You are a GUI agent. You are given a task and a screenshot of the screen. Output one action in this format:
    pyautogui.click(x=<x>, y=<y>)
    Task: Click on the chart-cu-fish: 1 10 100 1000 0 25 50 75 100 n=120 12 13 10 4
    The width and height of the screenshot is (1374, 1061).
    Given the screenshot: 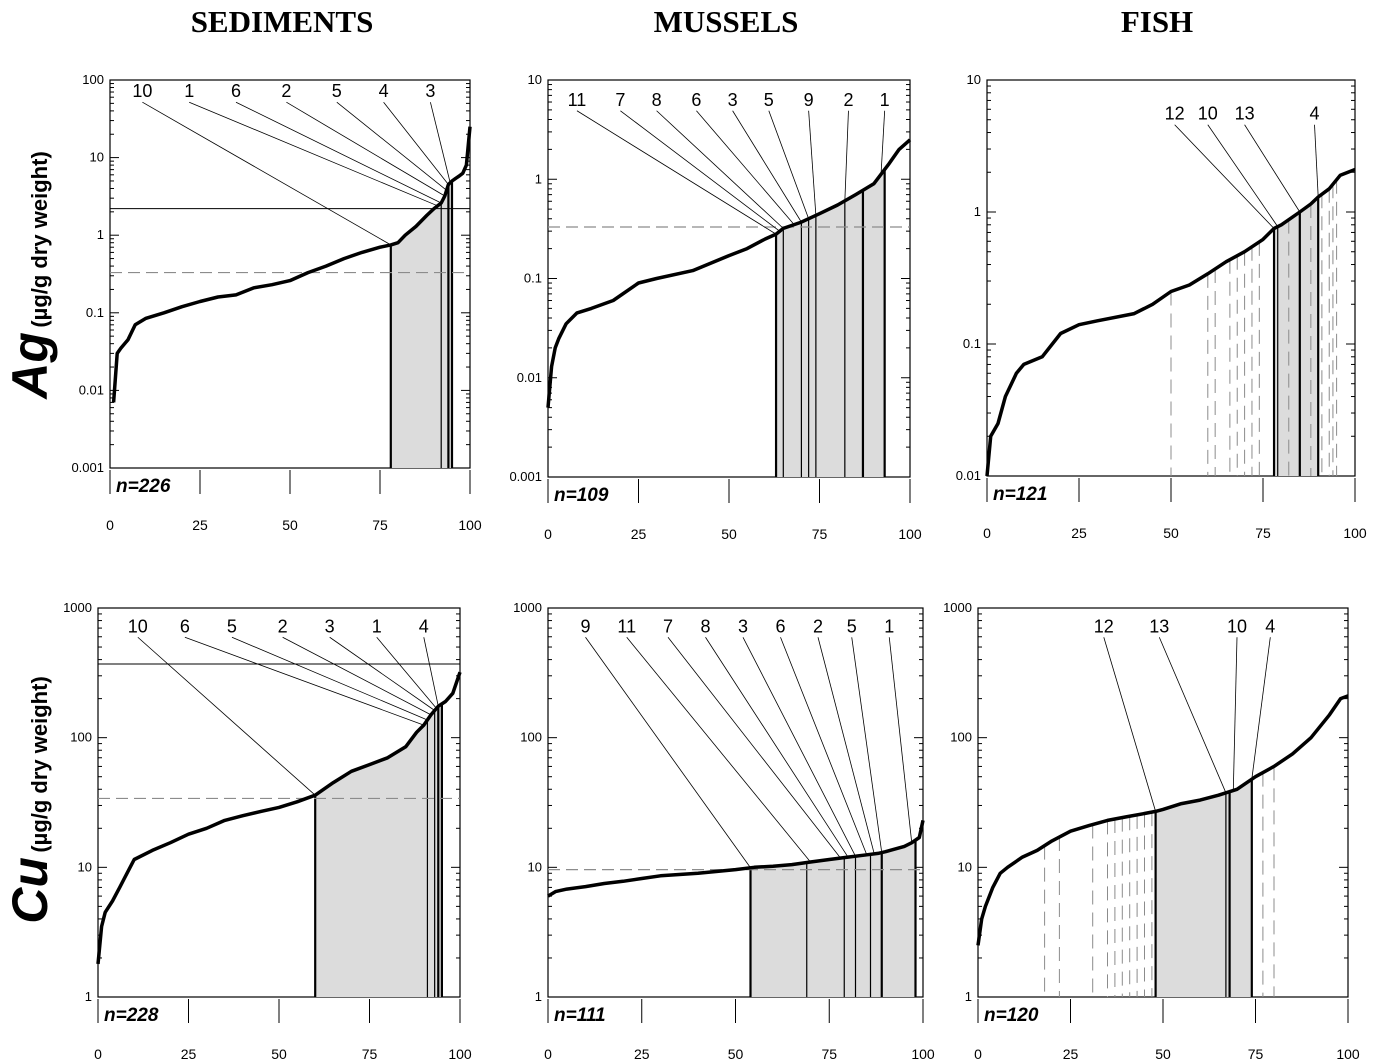 What is the action you would take?
    pyautogui.click(x=1151, y=830)
    